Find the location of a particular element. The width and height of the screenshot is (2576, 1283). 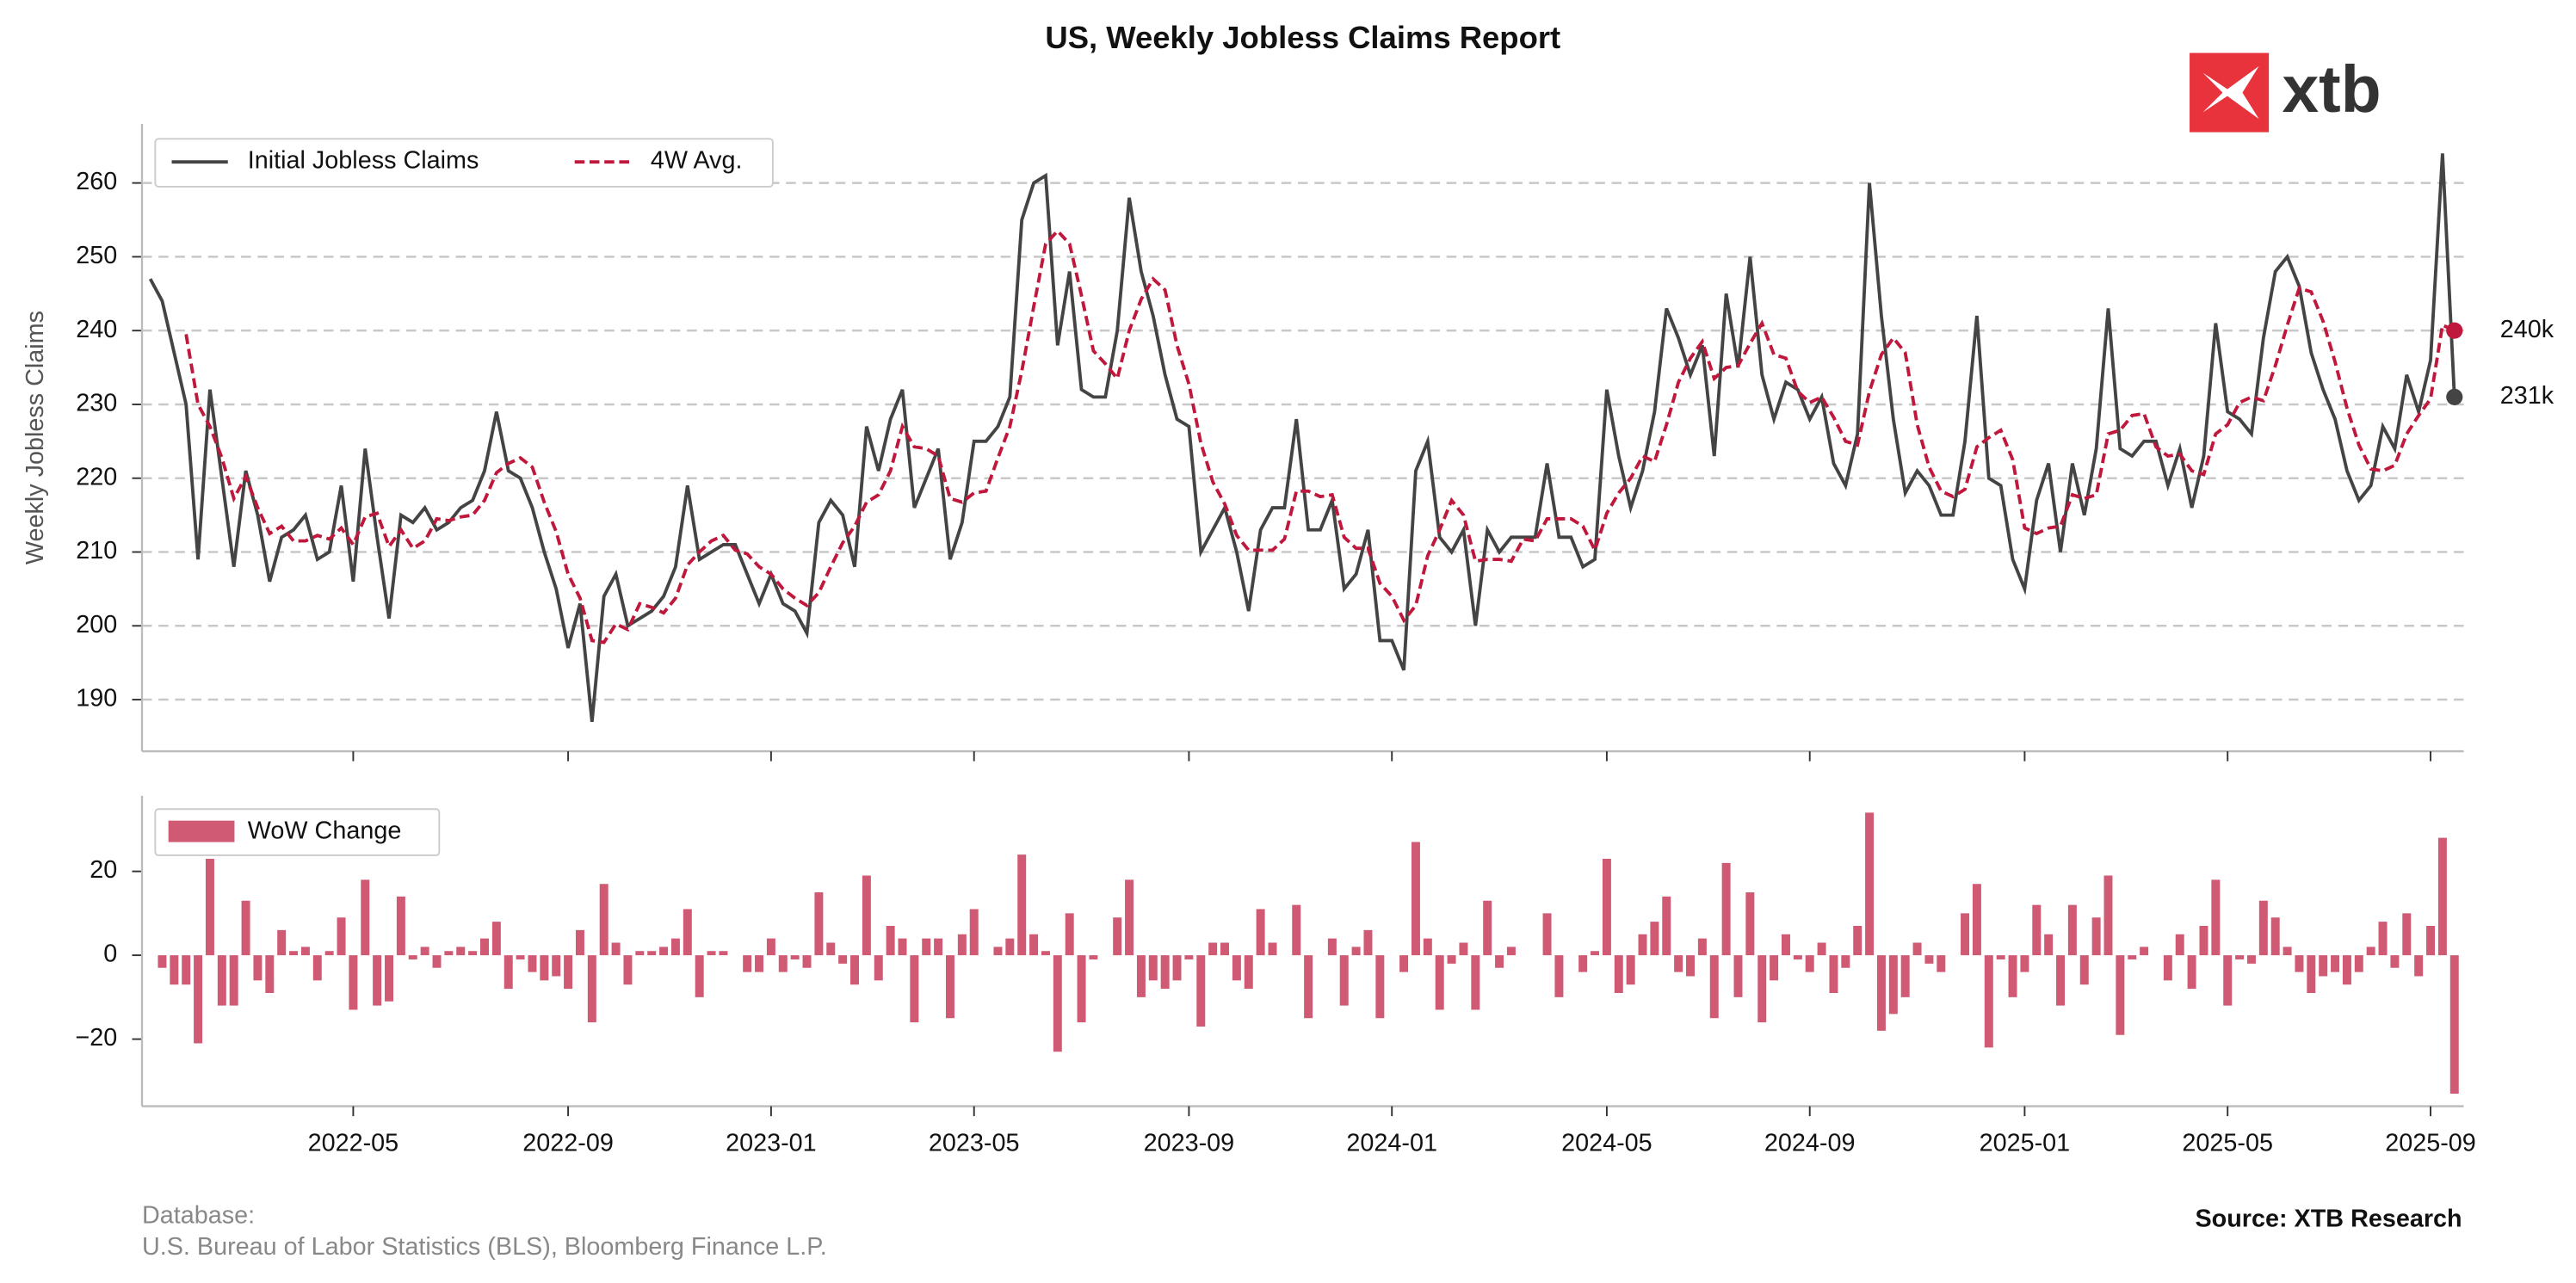

x-tick-label: 2025-05 is located at coordinates (2227, 1143).